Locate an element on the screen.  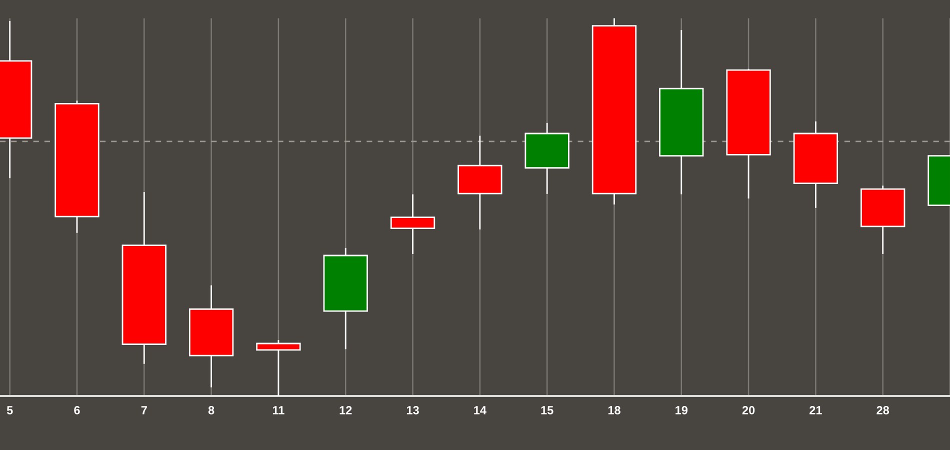
x-tick-label: 19 is located at coordinates (682, 410).